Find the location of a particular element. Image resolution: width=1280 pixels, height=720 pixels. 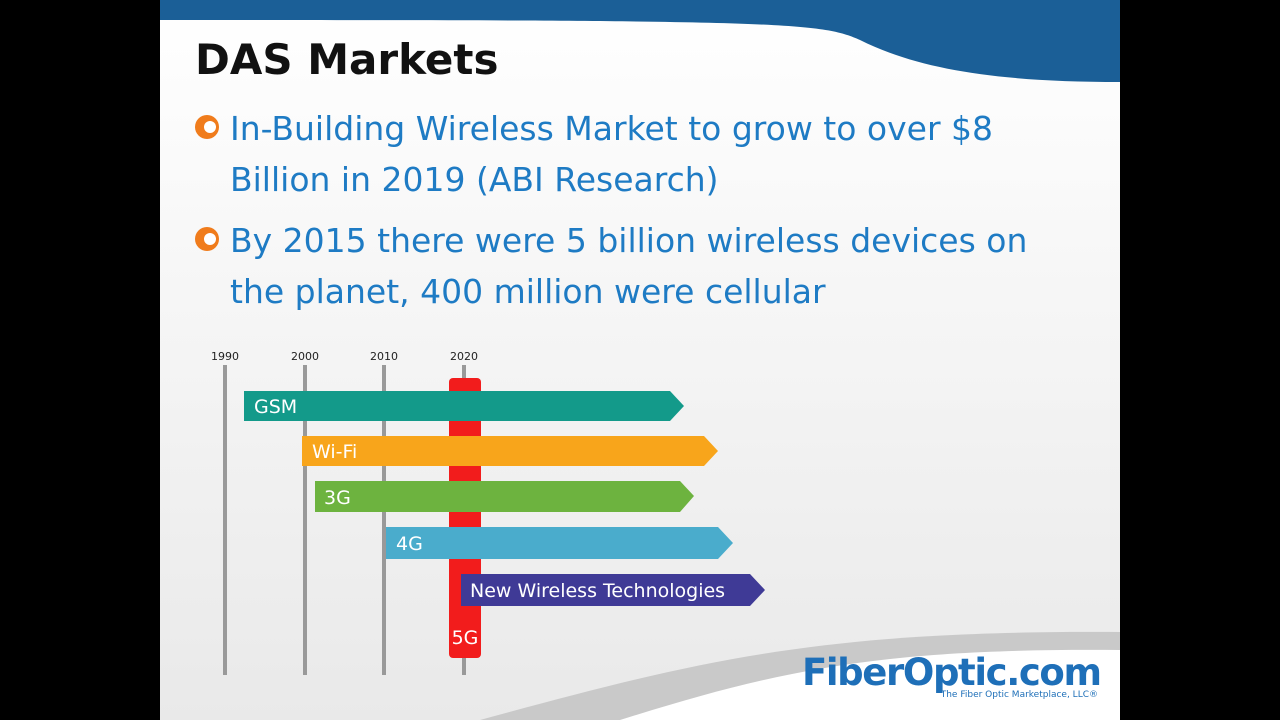

tech-label: 4G is located at coordinates (409, 544).